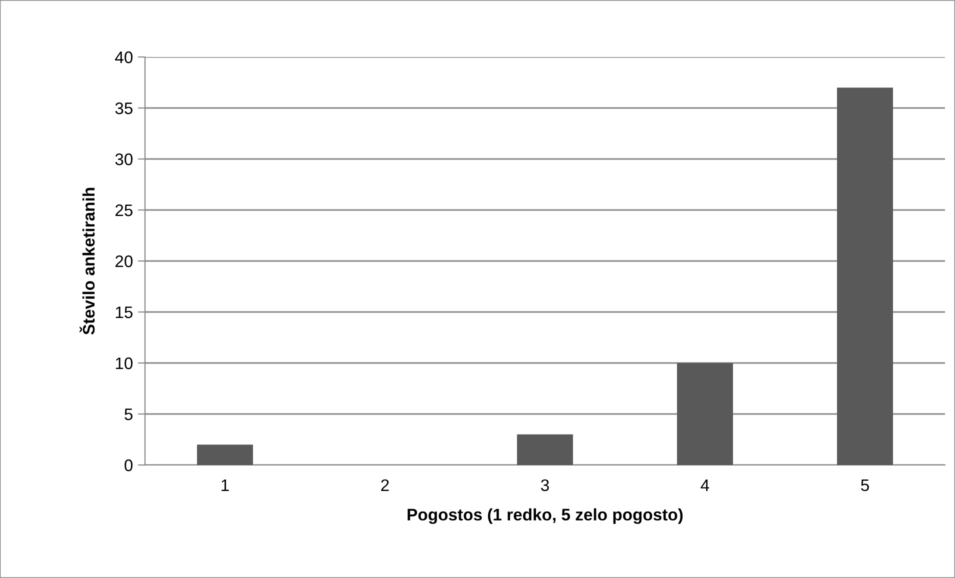  I want to click on x-tick-label: 4, so click(705, 485).